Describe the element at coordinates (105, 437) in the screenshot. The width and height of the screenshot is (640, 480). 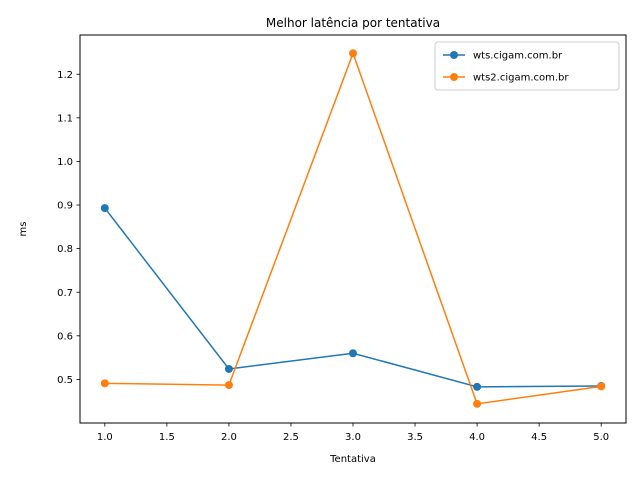
I see `x-tick-label: 1.0` at that location.